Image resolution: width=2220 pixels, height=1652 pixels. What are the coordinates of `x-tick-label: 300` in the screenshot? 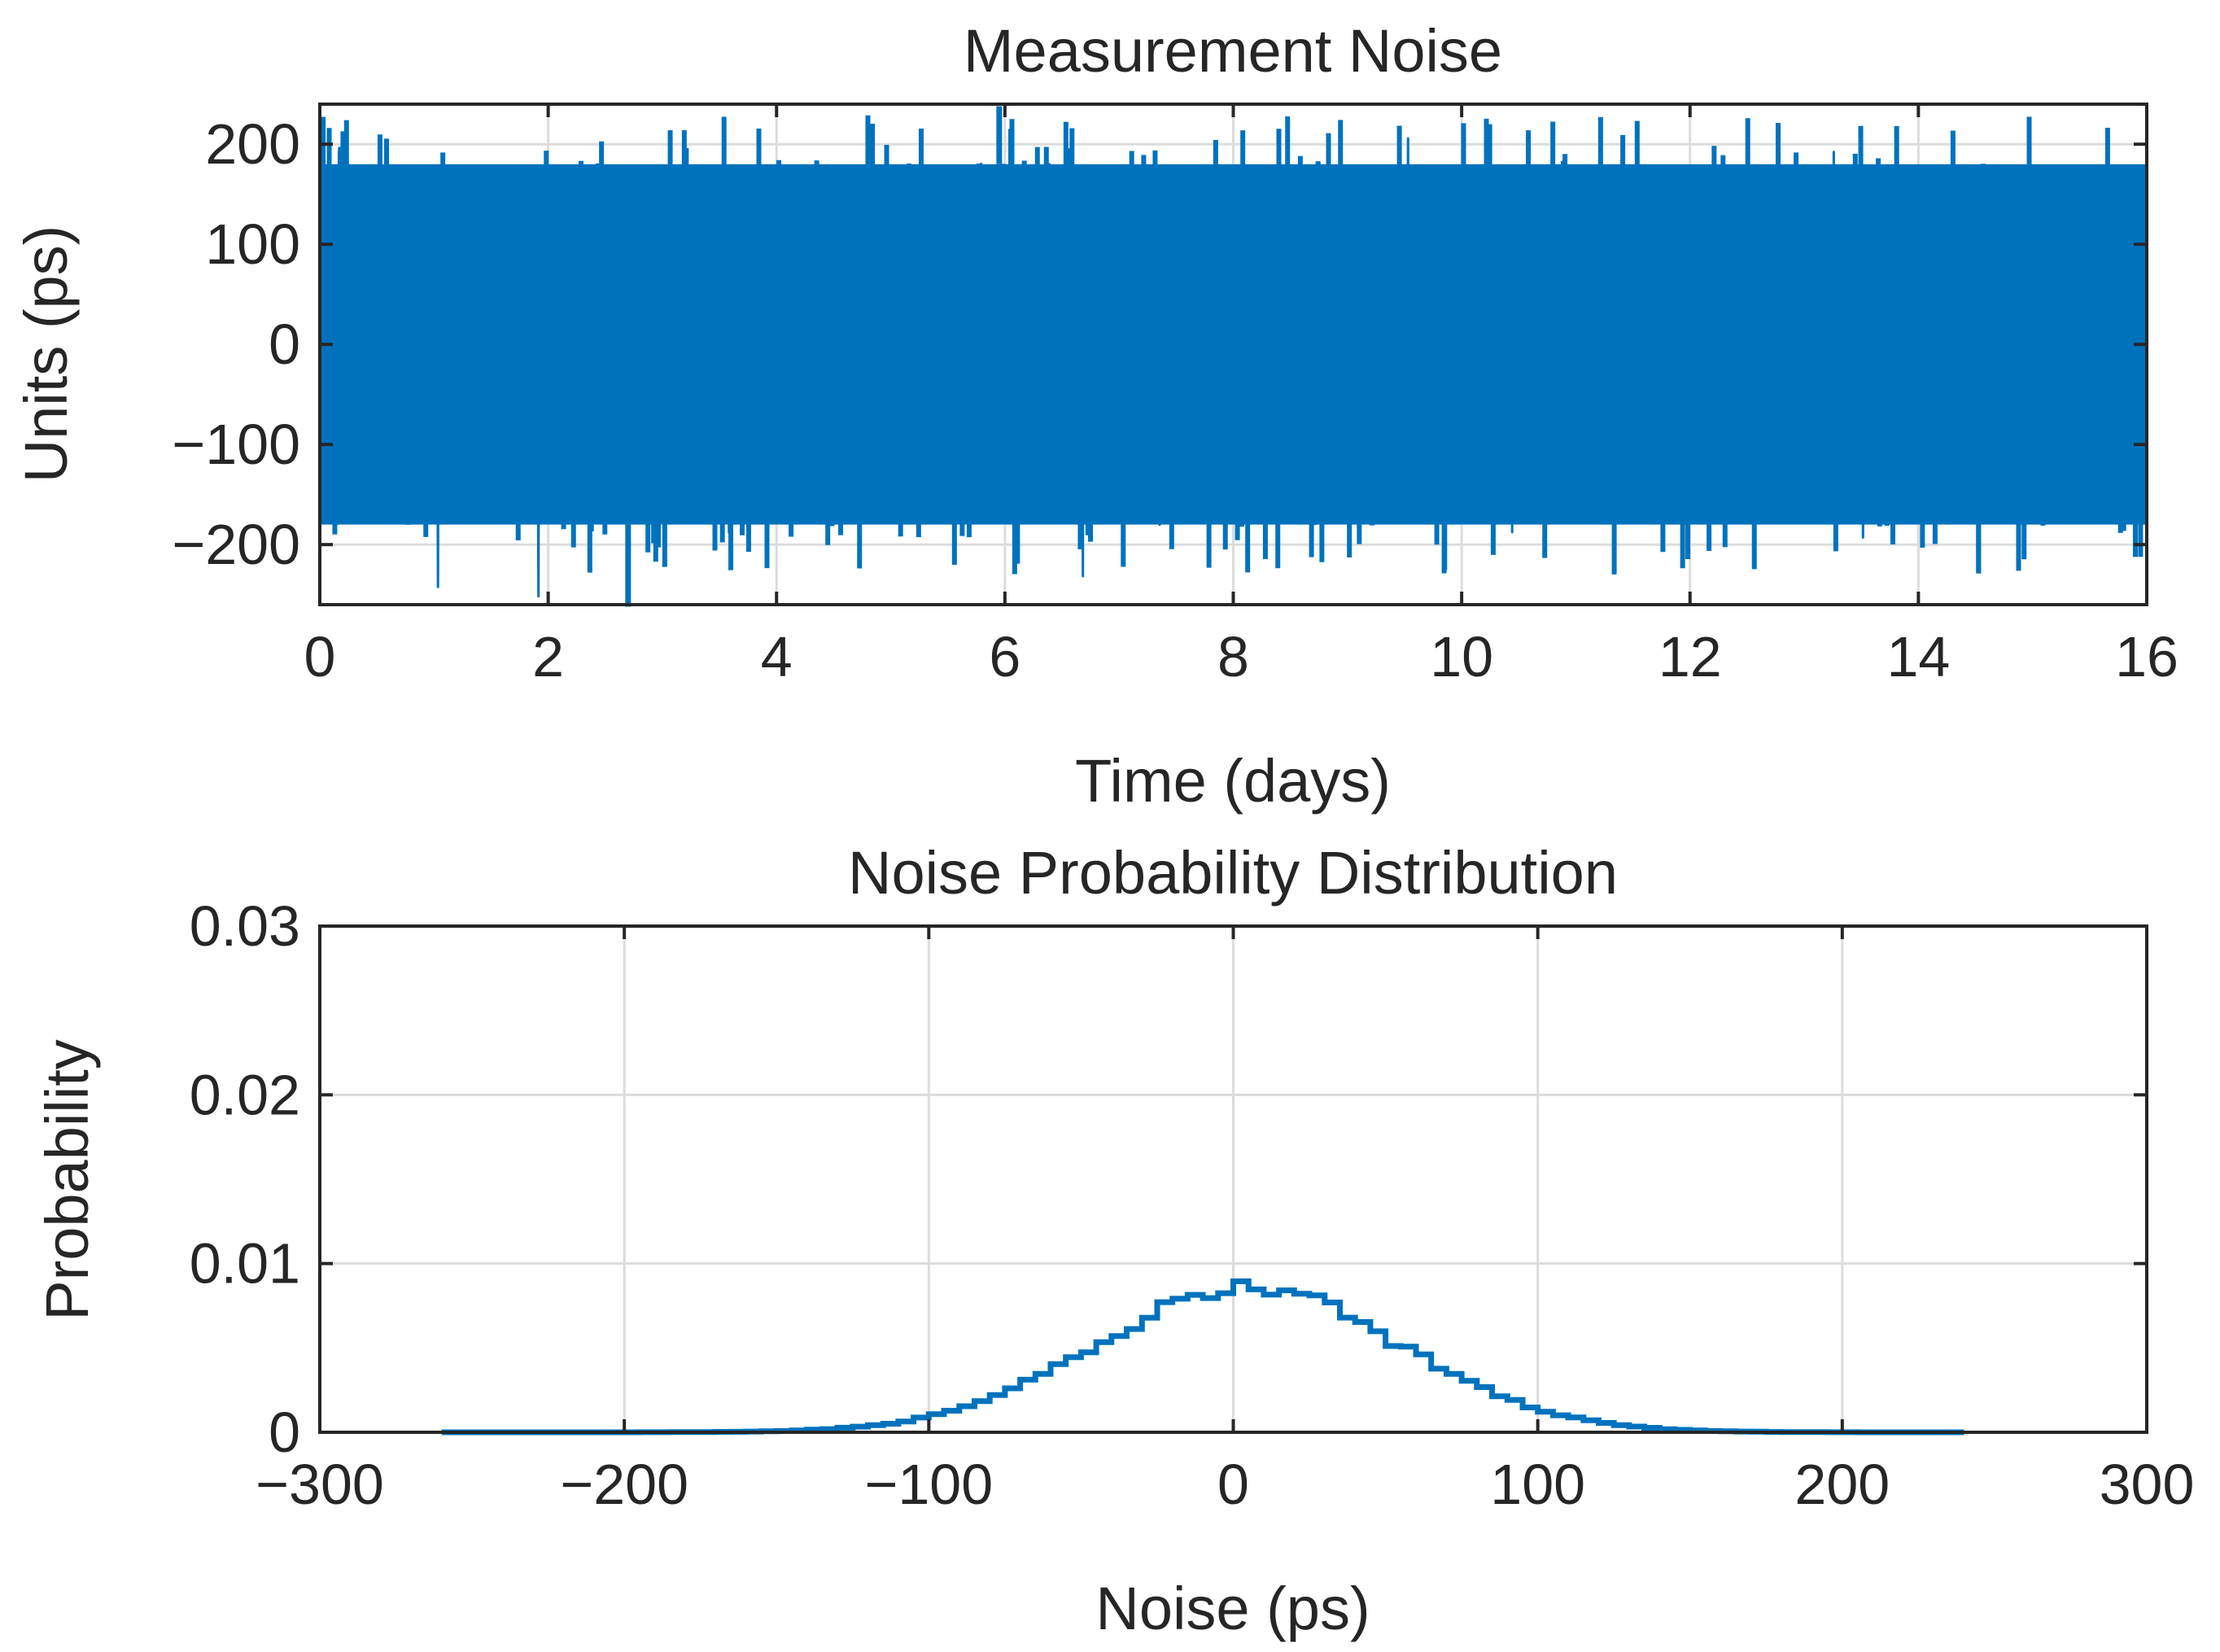 It's located at (2148, 1484).